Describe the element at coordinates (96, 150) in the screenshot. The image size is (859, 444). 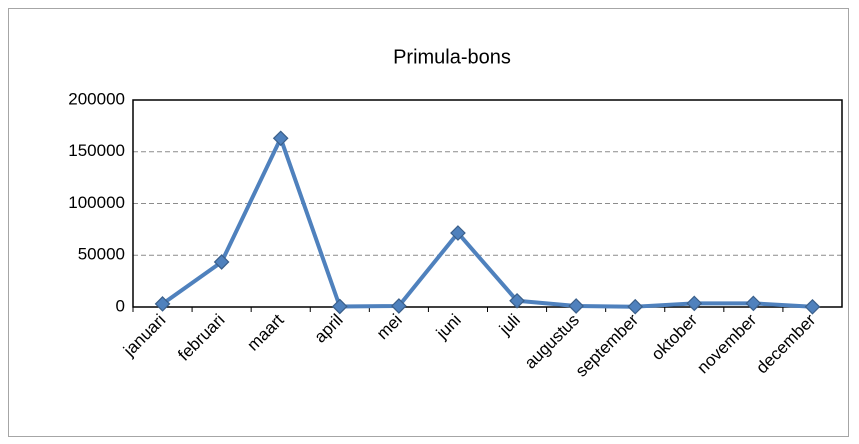
I see `y-tick-label: 150000` at that location.